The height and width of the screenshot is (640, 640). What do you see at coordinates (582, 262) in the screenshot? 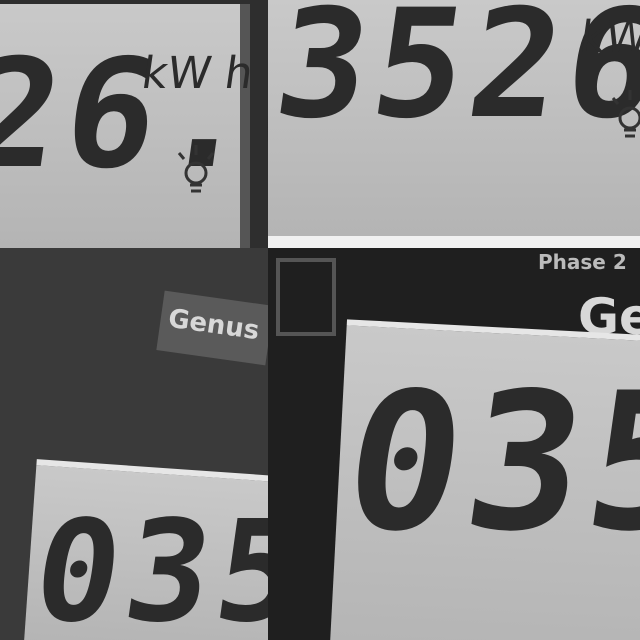
I see `caption: Phase 2` at bounding box center [582, 262].